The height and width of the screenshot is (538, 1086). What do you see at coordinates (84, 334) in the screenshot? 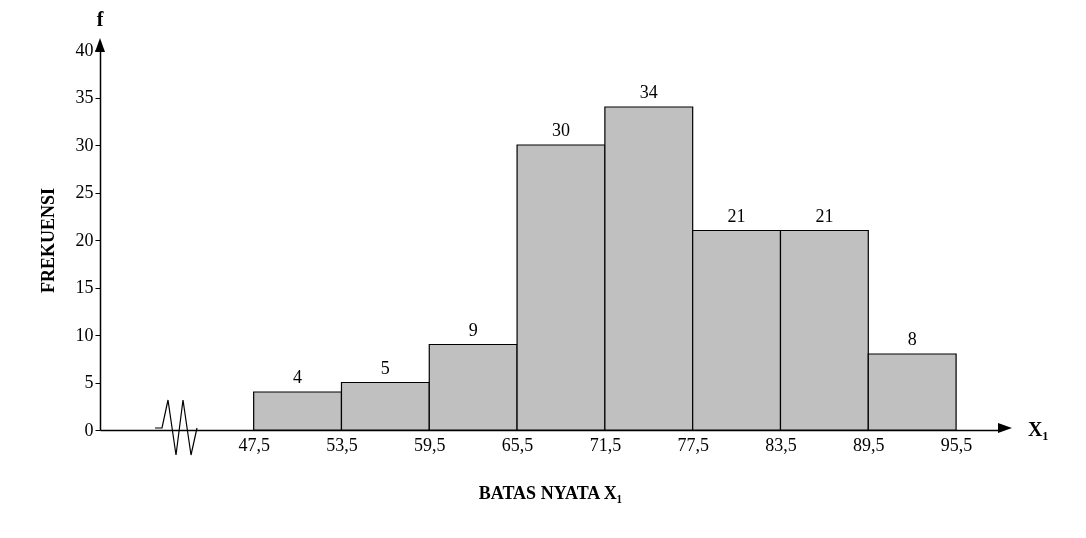
I see `y-tick-label: 10` at bounding box center [84, 334].